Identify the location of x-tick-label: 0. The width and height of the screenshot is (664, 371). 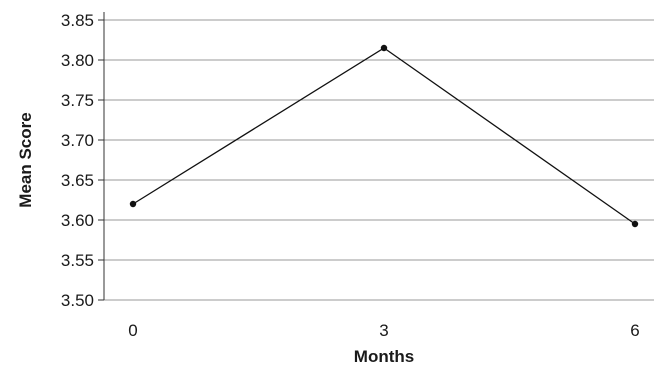
(132, 330).